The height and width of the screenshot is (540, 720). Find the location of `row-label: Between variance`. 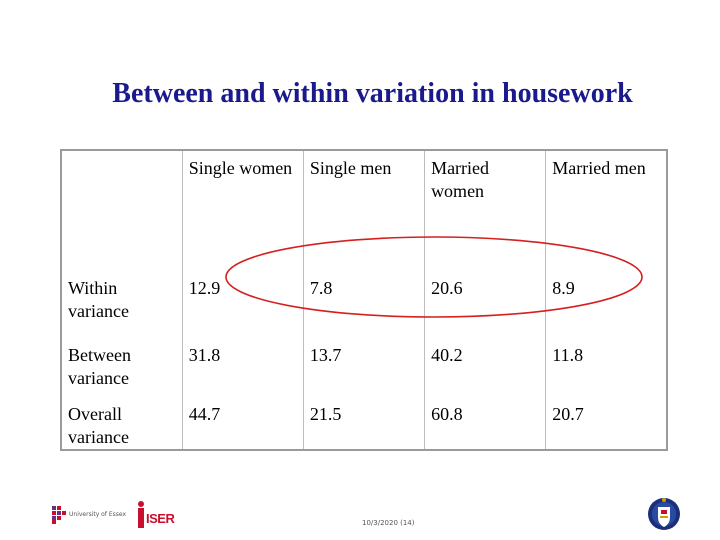

row-label: Between variance is located at coordinates (121, 367).